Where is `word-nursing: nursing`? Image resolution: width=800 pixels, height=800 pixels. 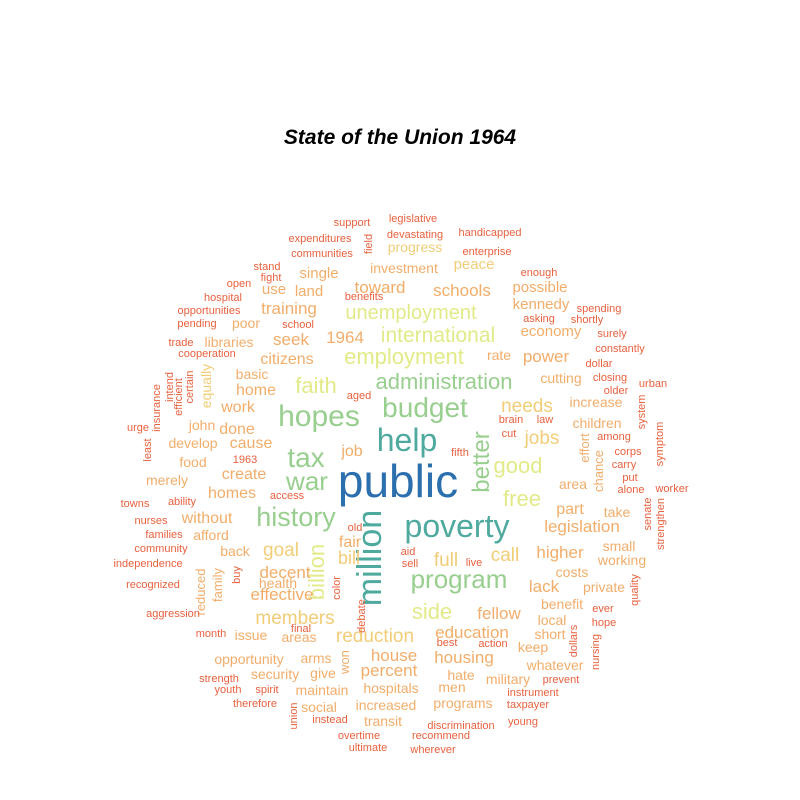
word-nursing: nursing is located at coordinates (596, 652).